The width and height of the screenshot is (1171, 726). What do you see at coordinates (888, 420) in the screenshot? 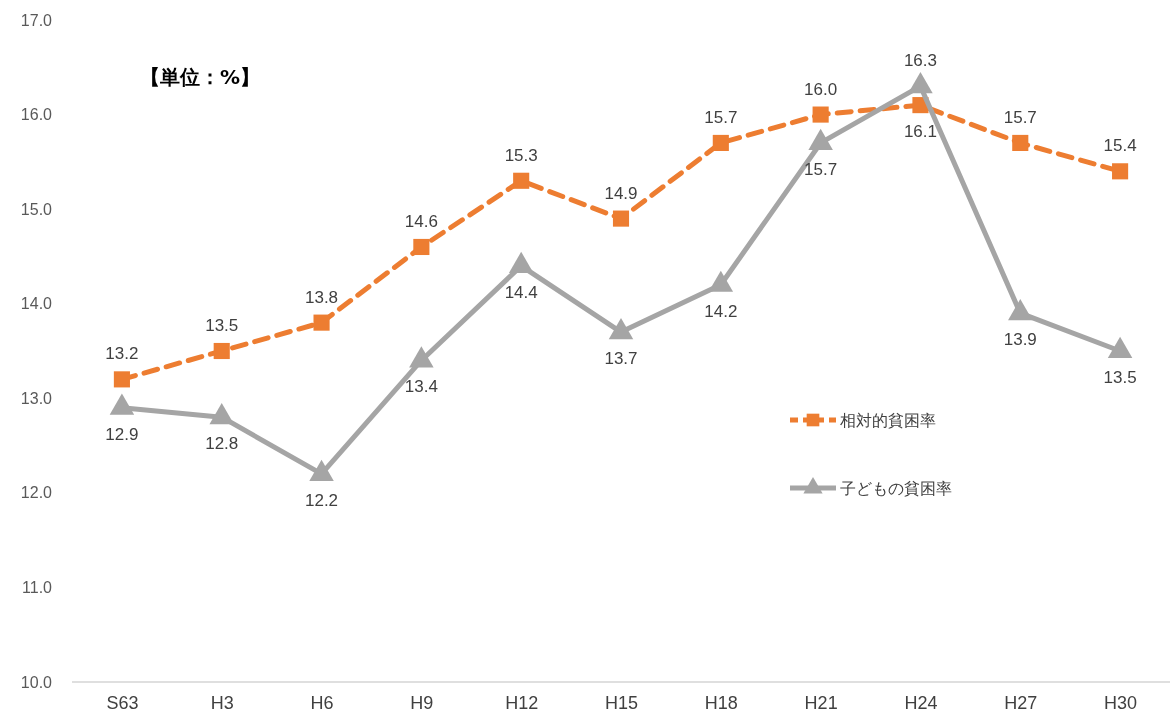
I see `legend-label: 相対的貧困率` at bounding box center [888, 420].